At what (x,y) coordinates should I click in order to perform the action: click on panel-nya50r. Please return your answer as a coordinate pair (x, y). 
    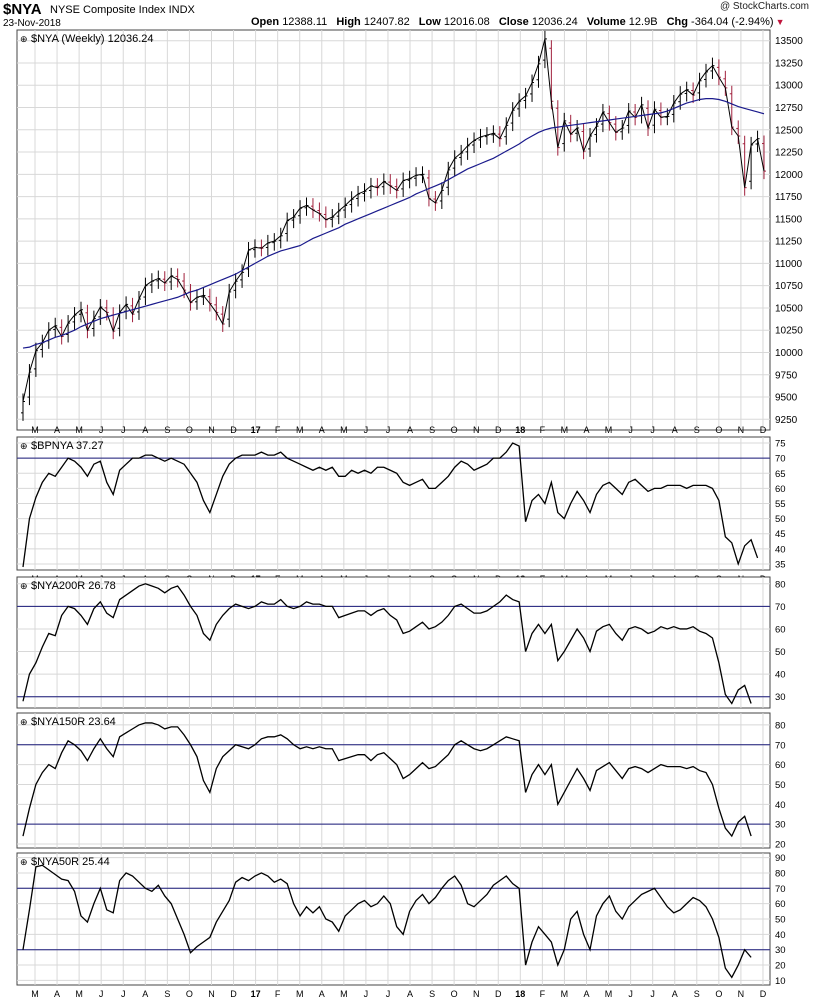
    Looking at the image, I should click on (393, 919).